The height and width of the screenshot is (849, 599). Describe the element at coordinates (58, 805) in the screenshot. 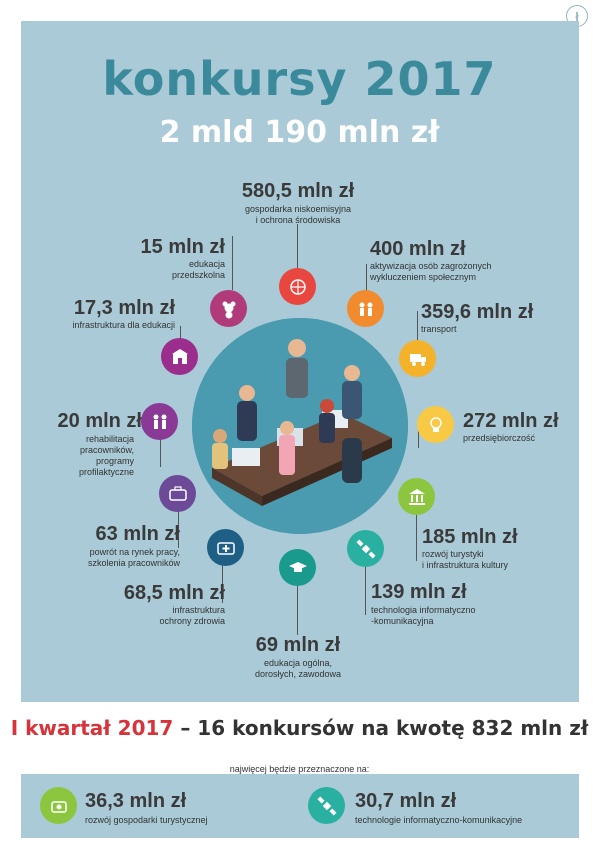

I see `tourism-icon` at that location.